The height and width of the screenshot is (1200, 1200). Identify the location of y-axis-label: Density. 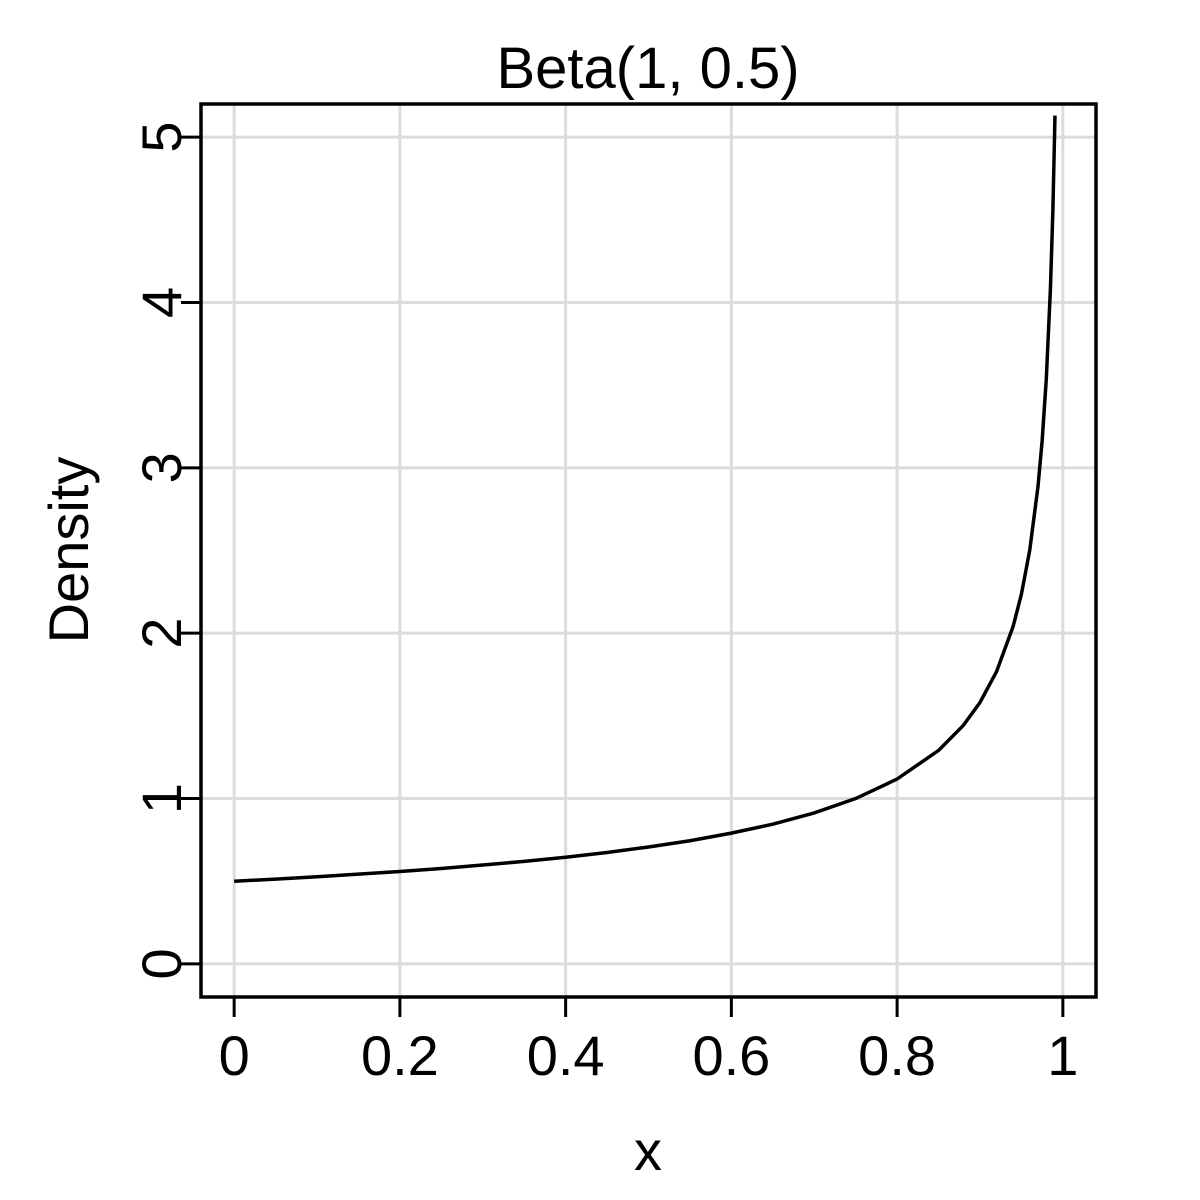
(68, 550).